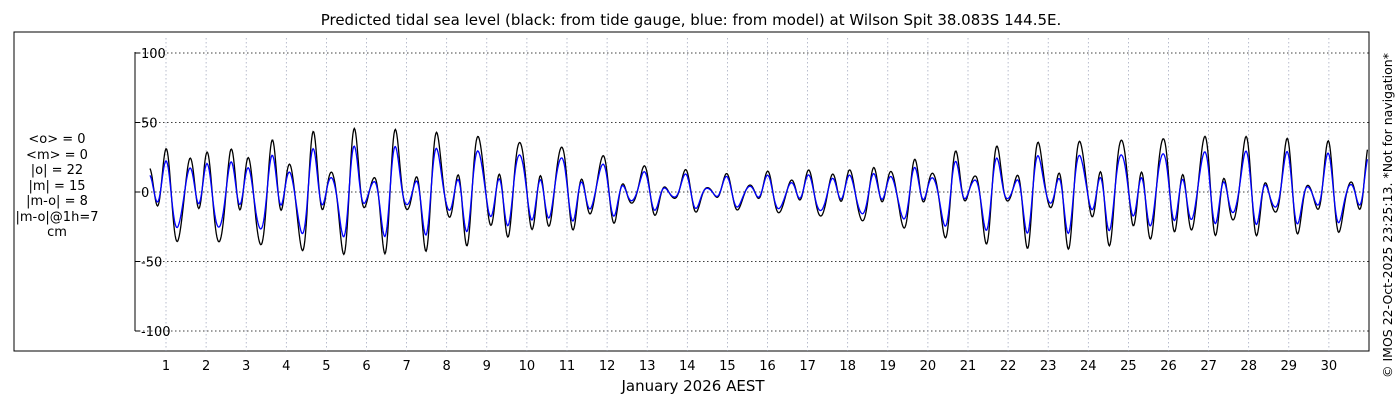 This screenshot has width=1400, height=400. What do you see at coordinates (406, 366) in the screenshot?
I see `x-tick-label: 7` at bounding box center [406, 366].